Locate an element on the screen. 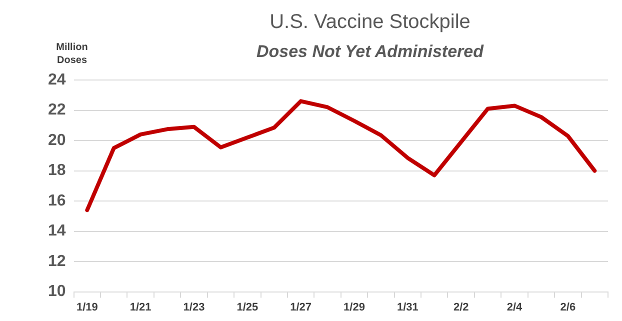 The height and width of the screenshot is (321, 622). y-tick-label: 16 is located at coordinates (57, 201).